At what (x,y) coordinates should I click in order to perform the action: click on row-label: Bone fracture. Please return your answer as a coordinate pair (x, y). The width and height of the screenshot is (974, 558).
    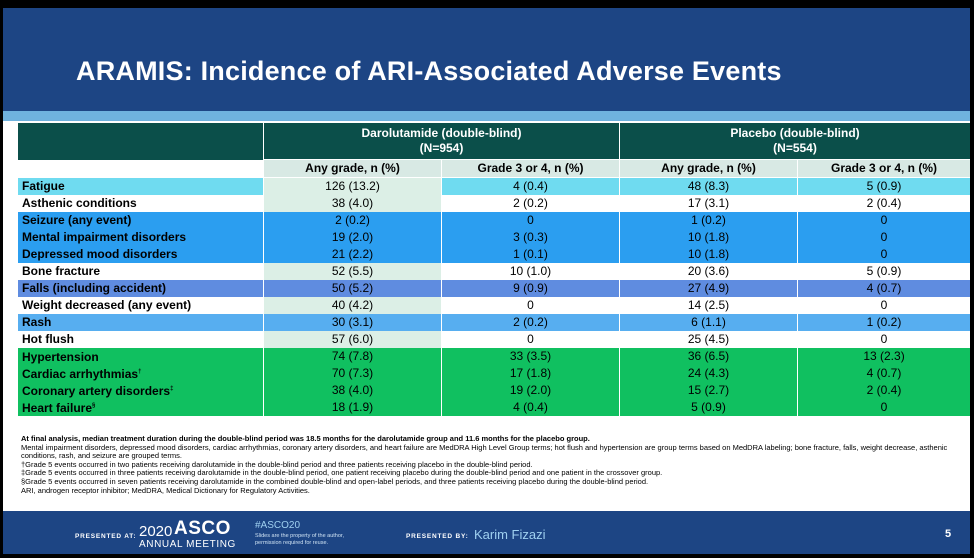
    Looking at the image, I should click on (140, 271).